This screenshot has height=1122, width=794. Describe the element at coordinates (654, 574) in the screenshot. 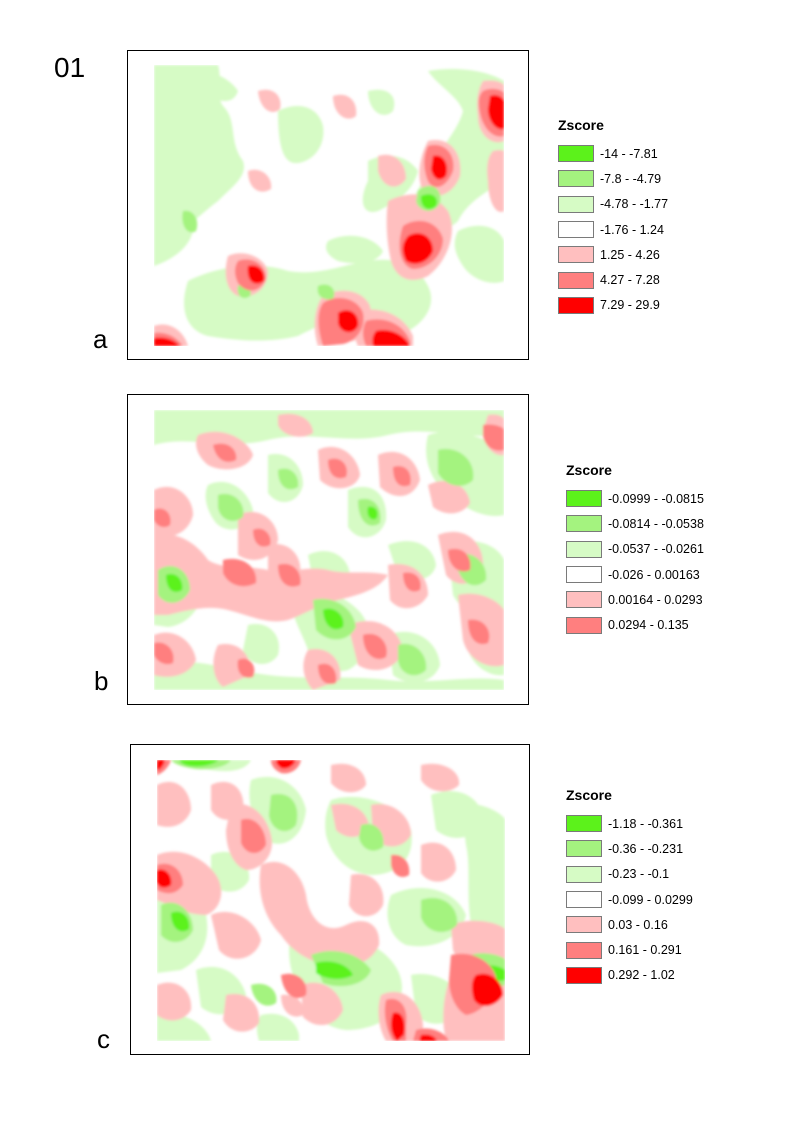

I see `legend-label: -0.026 - 0.00163` at that location.